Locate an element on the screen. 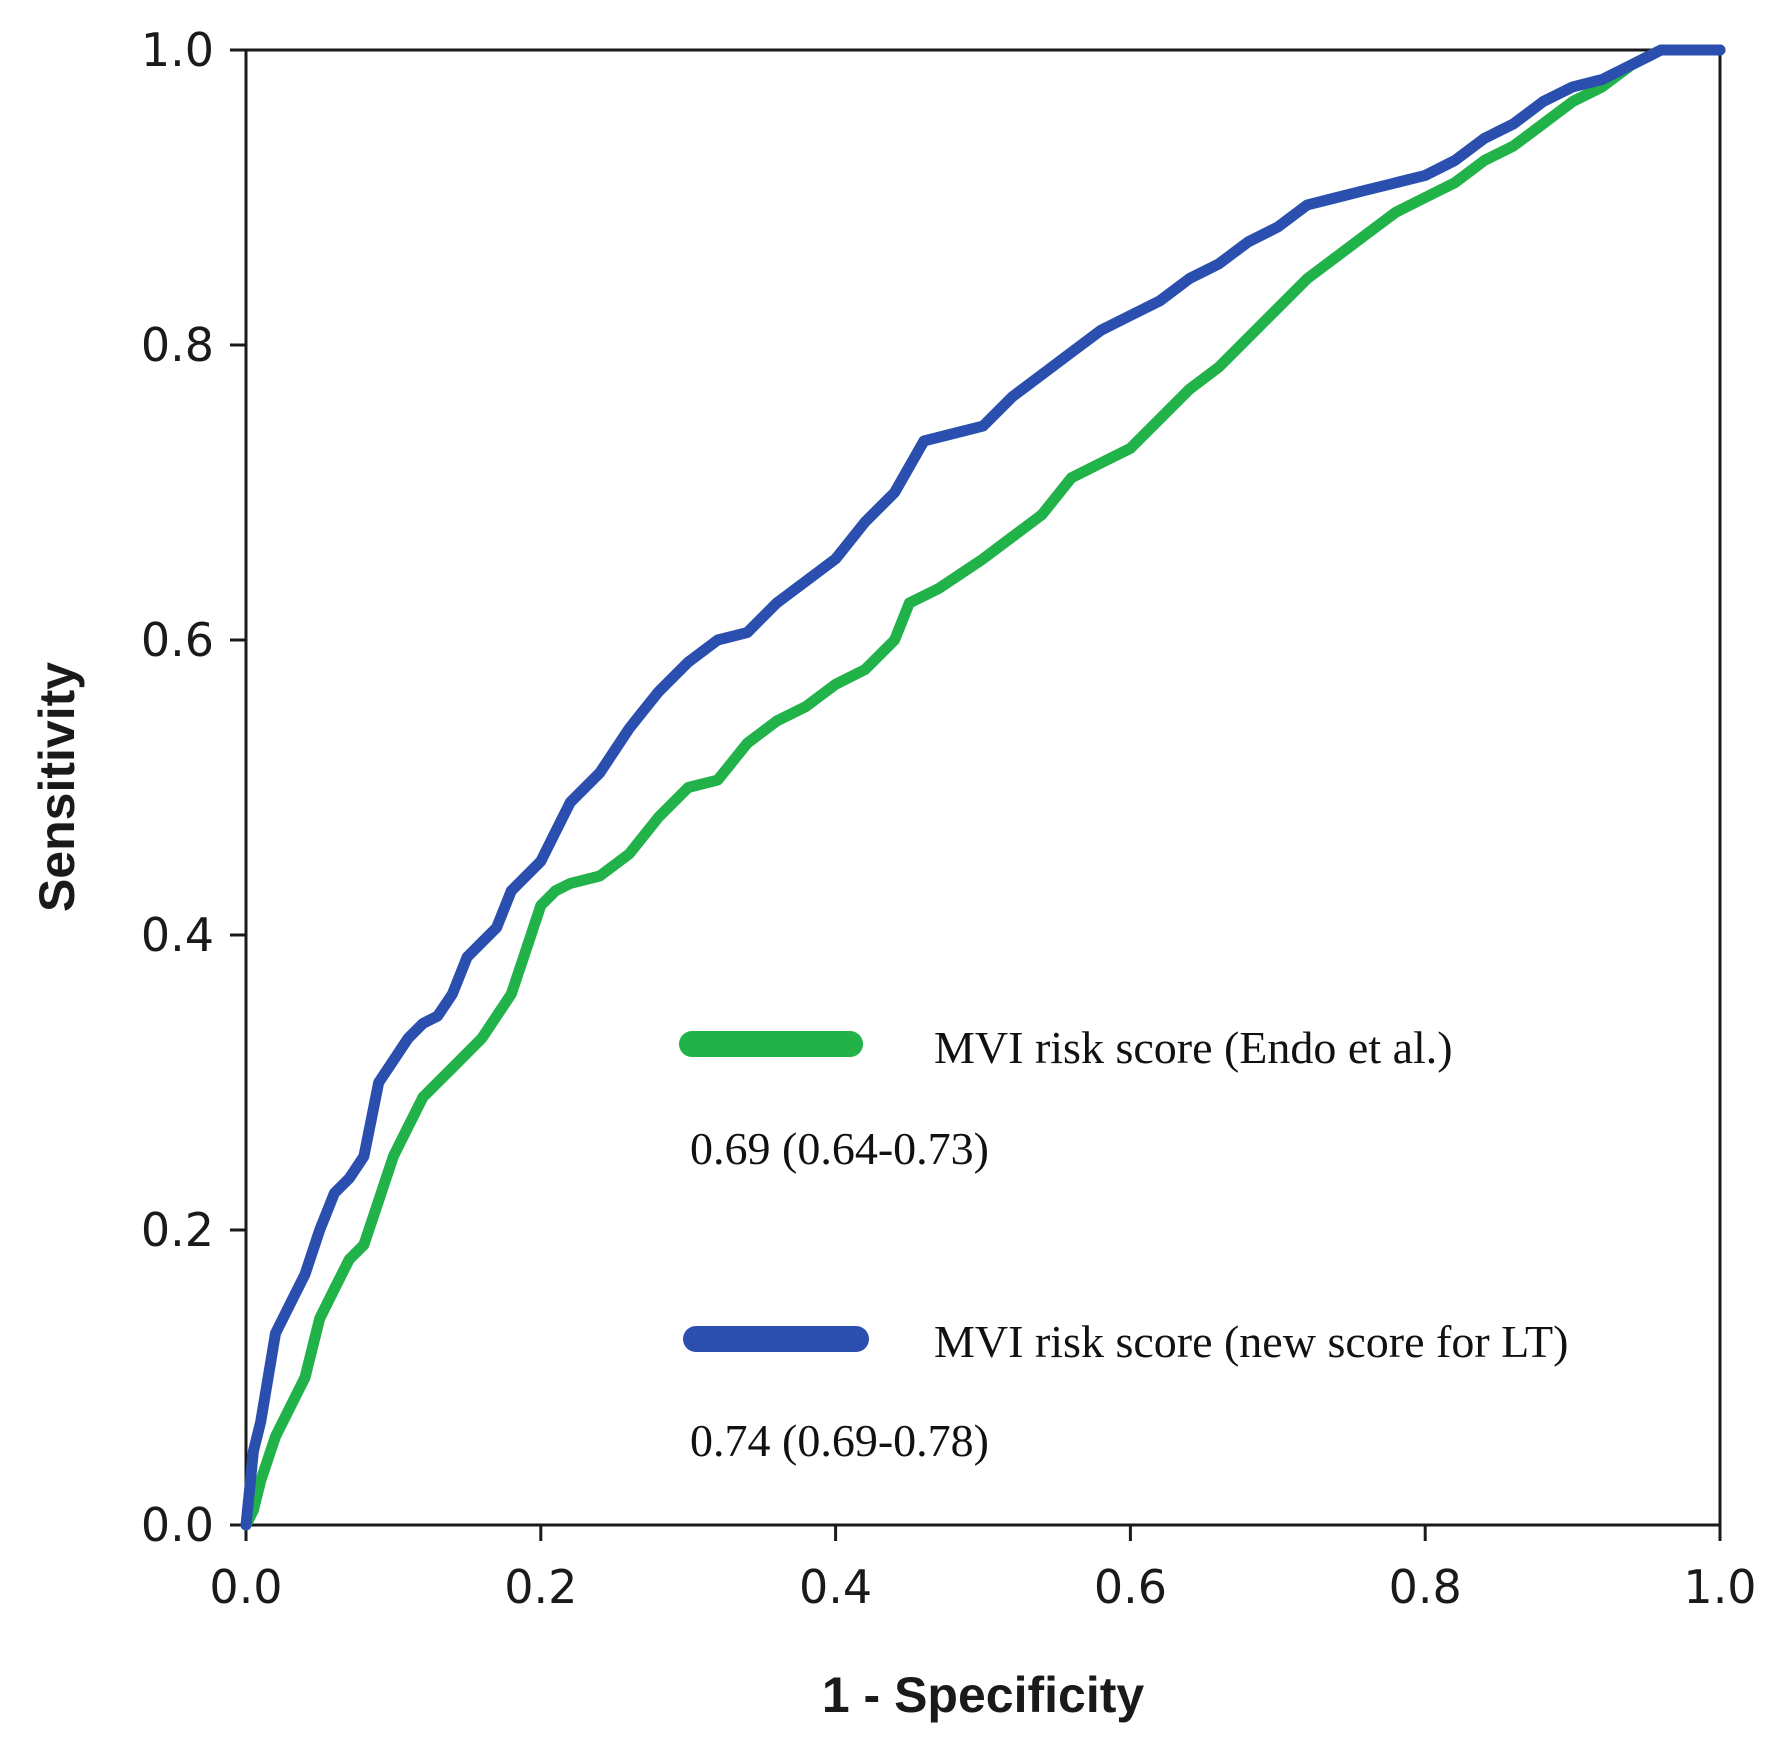 This screenshot has width=1773, height=1749. x-axis-title: 1 - Specificity is located at coordinates (983, 1695).